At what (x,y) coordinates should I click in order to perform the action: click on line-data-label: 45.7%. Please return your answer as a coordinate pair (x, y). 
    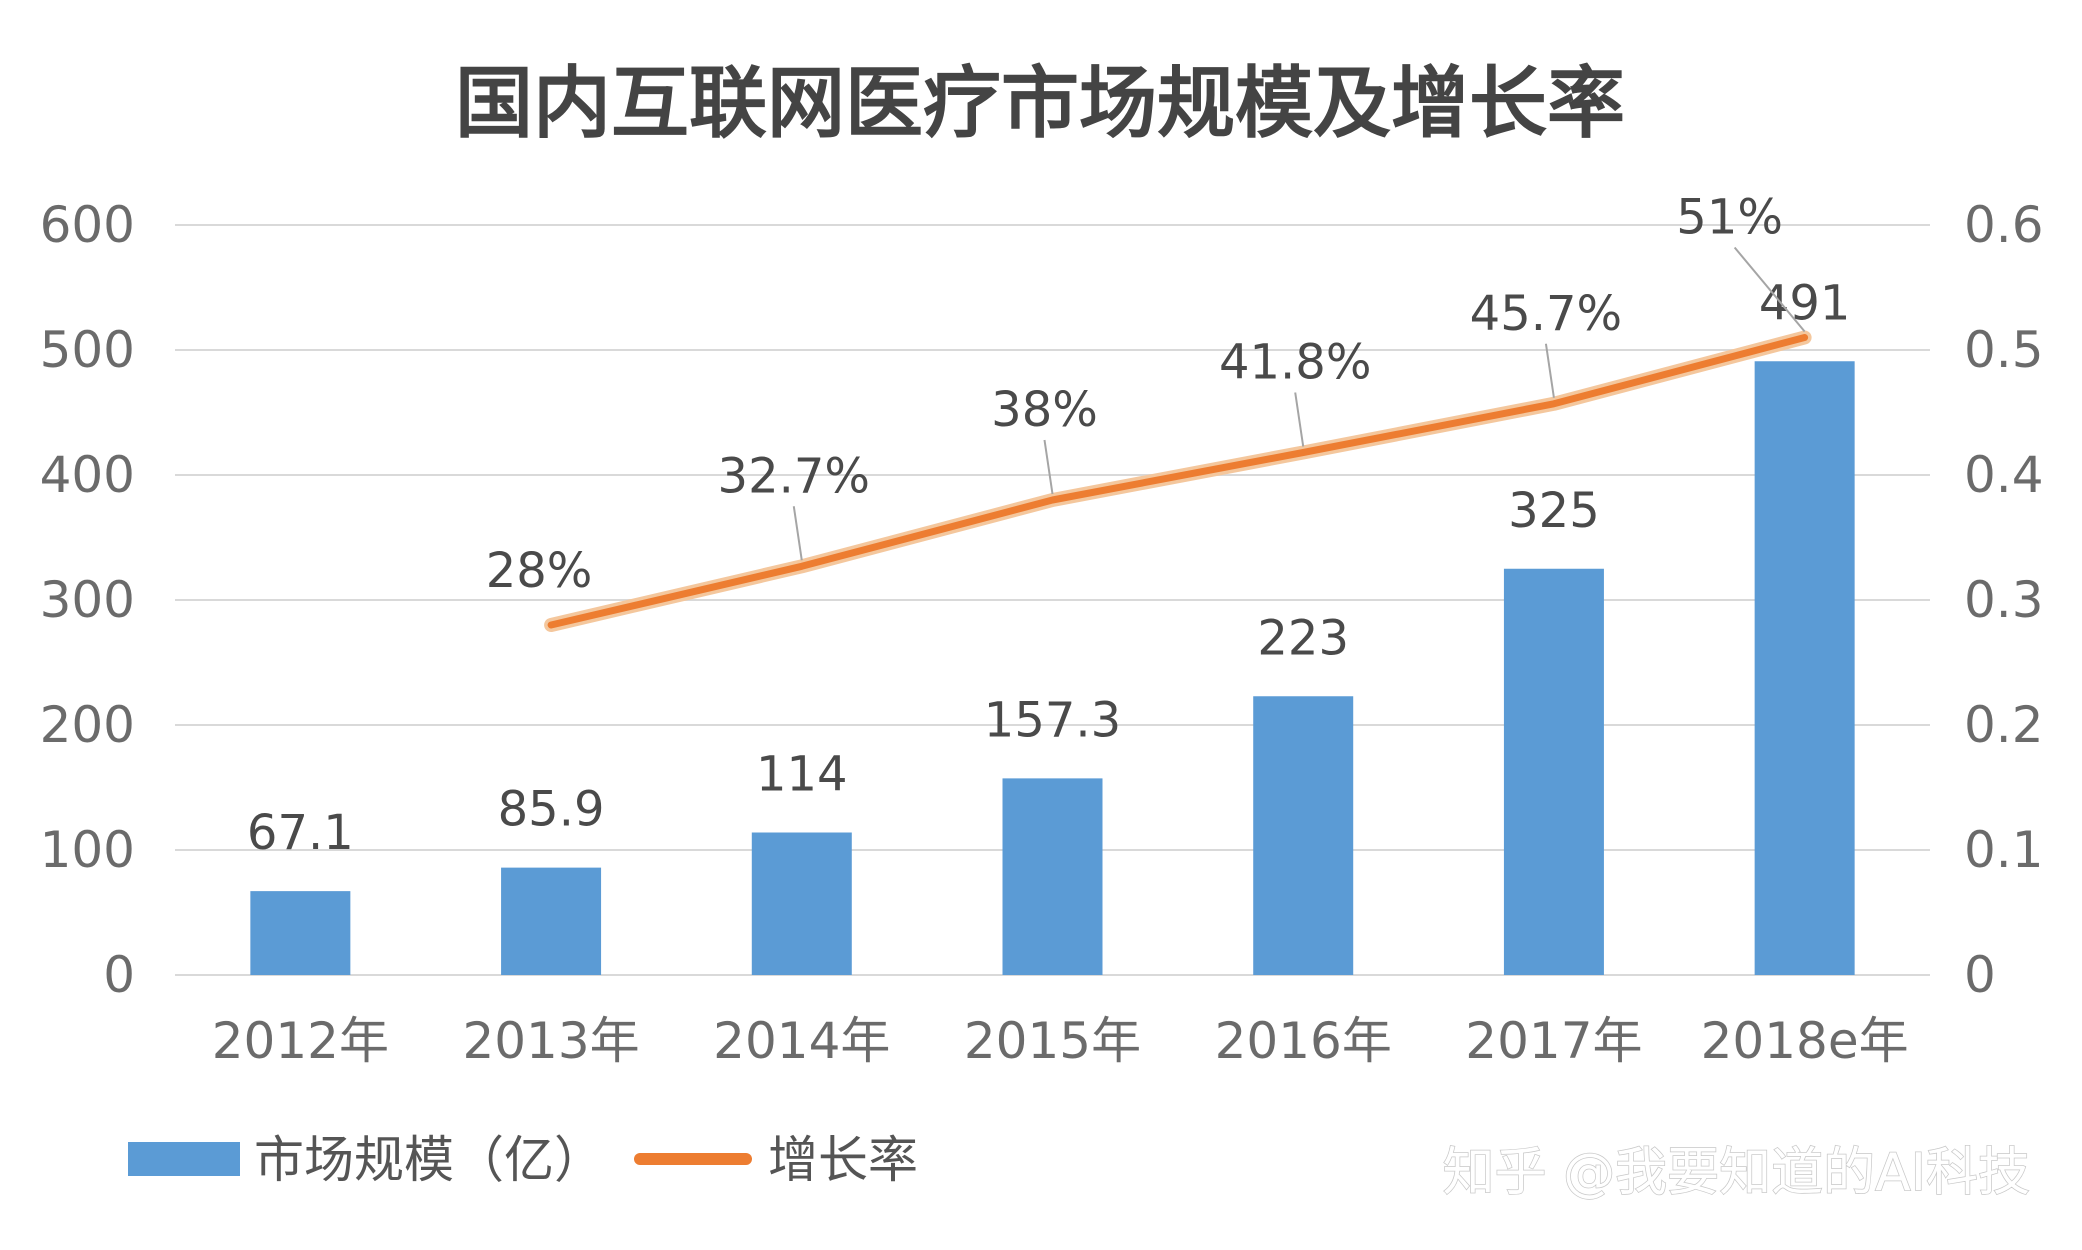
    Looking at the image, I should click on (1546, 314).